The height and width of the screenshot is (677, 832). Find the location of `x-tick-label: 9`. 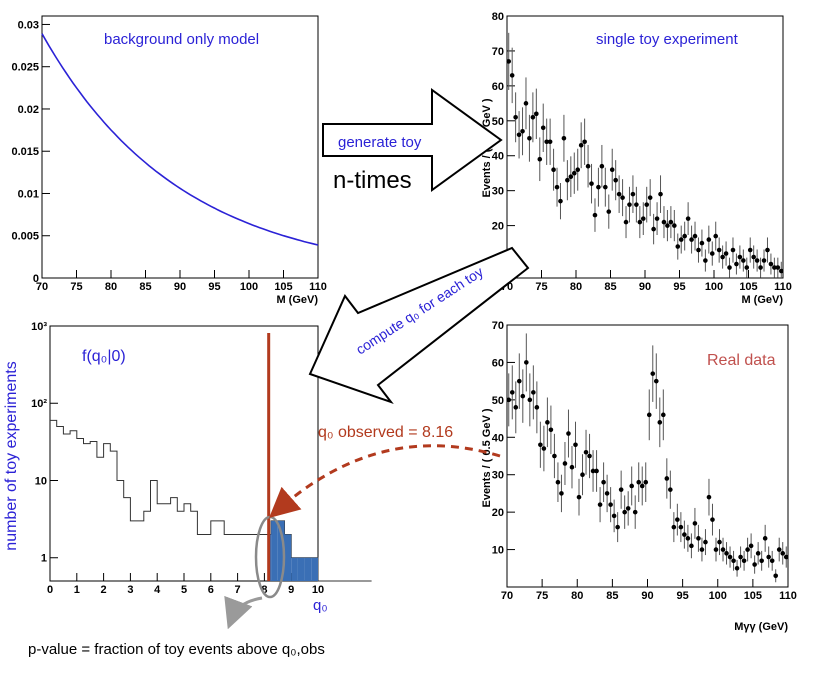

x-tick-label: 9 is located at coordinates (291, 590).